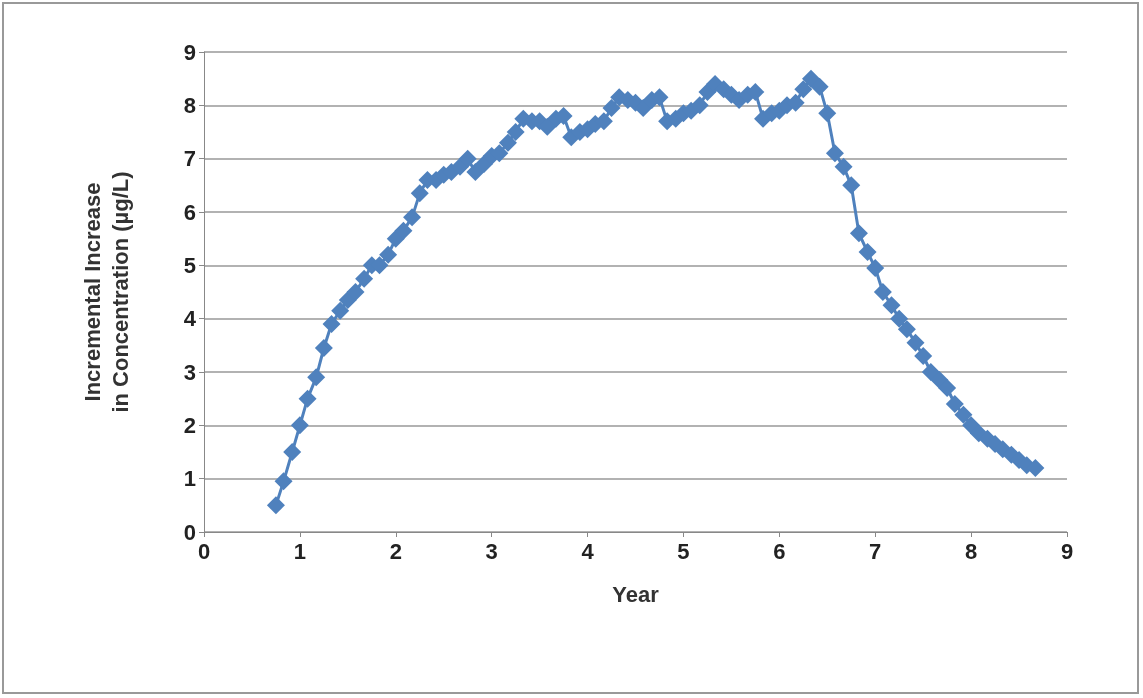  Describe the element at coordinates (189, 159) in the screenshot. I see `y-tick-label: 7` at that location.